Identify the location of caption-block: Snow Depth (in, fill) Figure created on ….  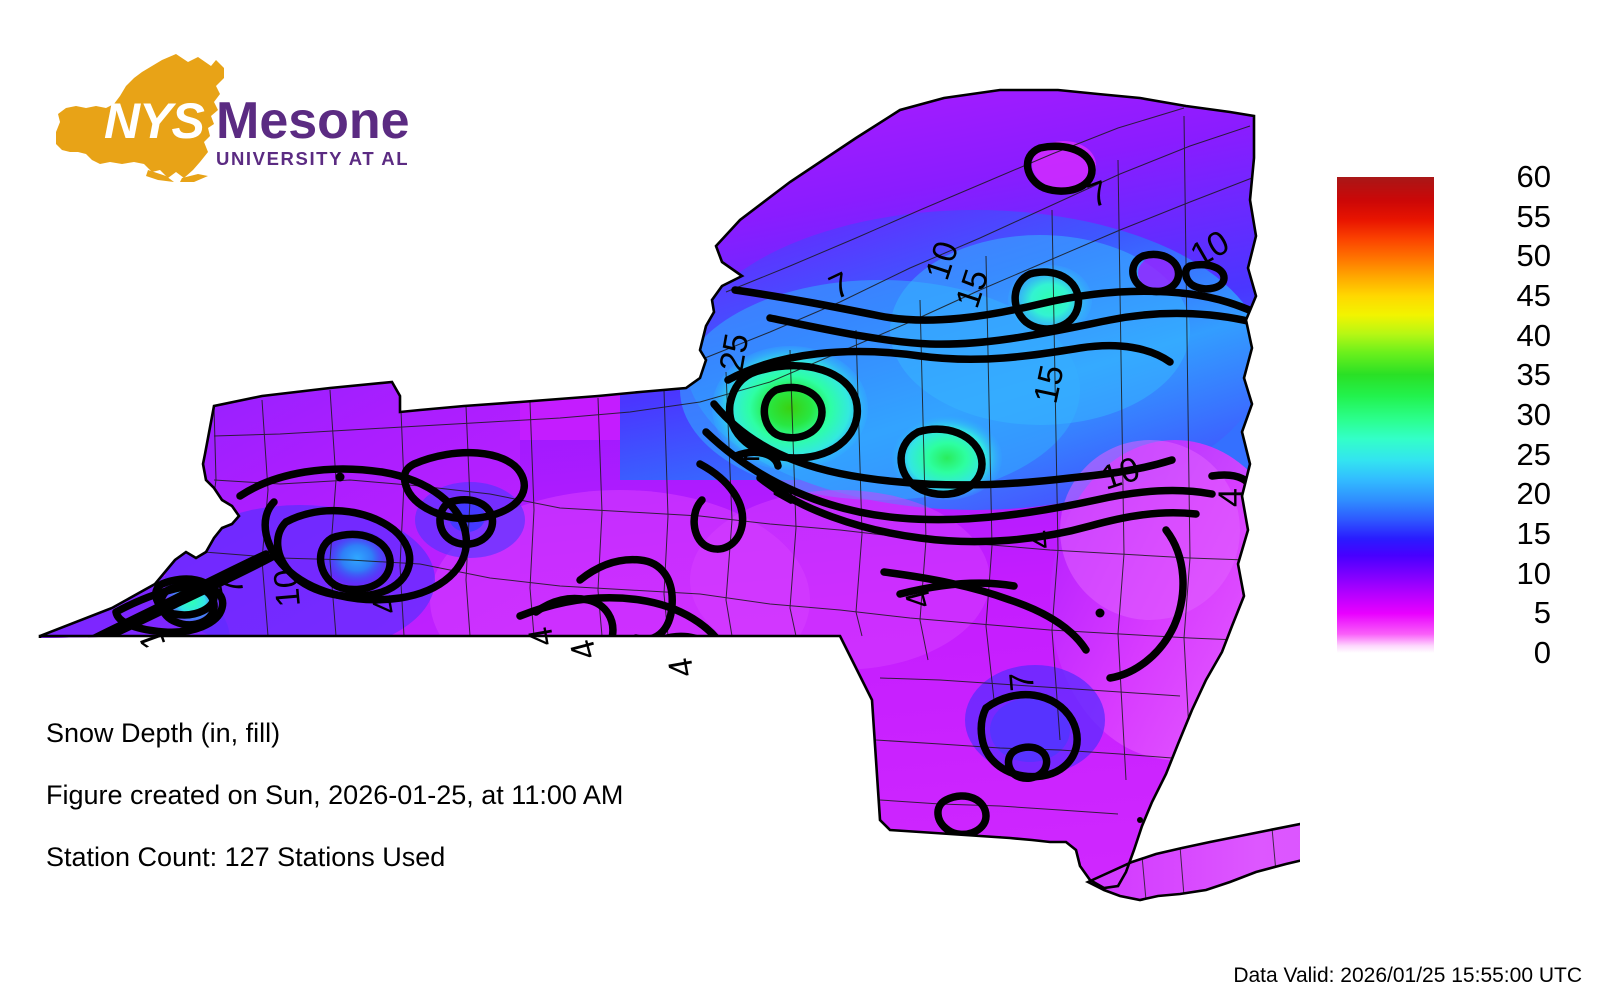
(426, 811).